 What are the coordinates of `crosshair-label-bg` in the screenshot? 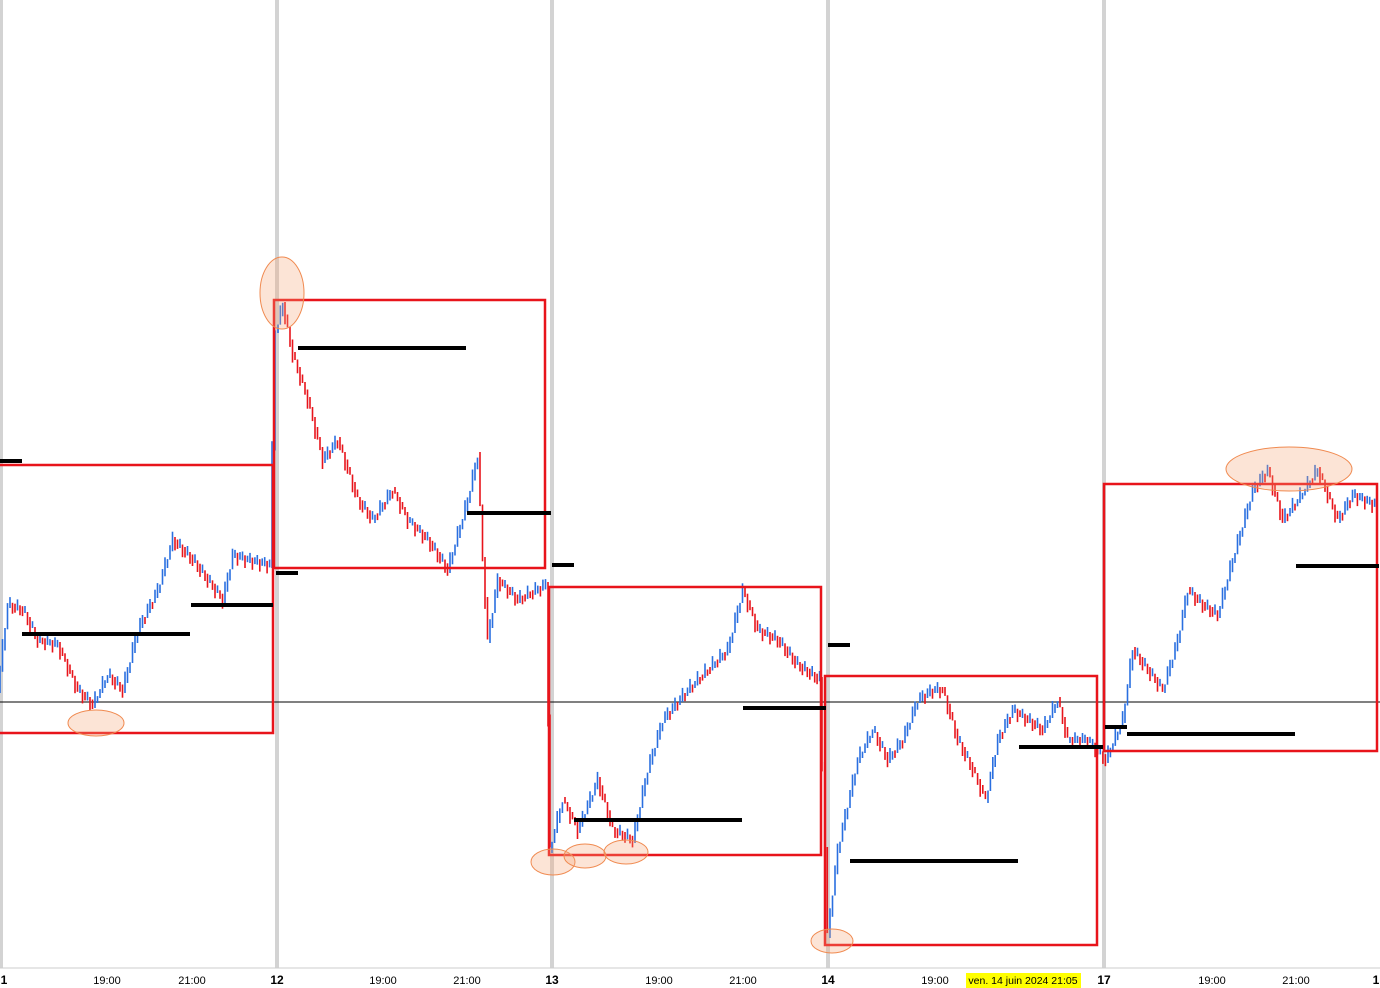 It's located at (1023, 980).